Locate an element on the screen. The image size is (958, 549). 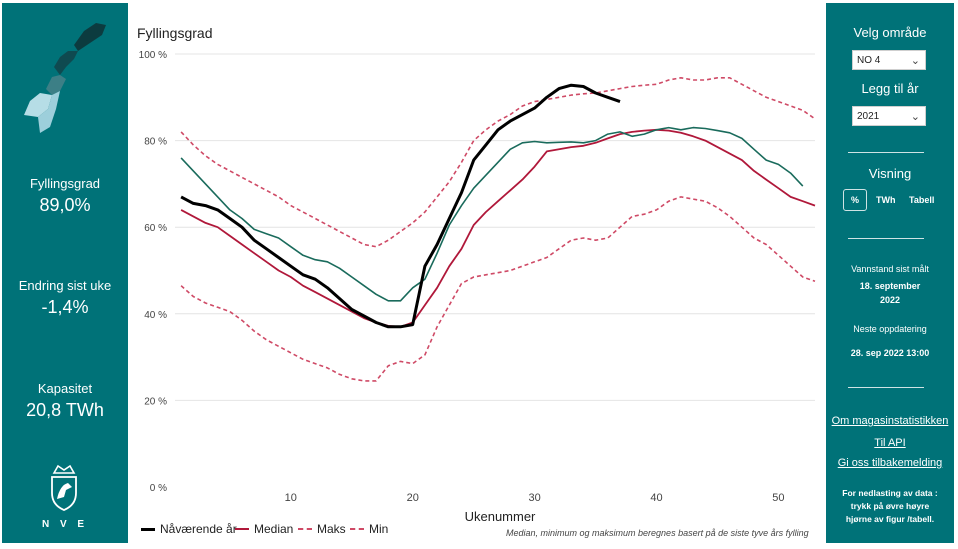
view-tabell-button: Tabell is located at coordinates (922, 200).